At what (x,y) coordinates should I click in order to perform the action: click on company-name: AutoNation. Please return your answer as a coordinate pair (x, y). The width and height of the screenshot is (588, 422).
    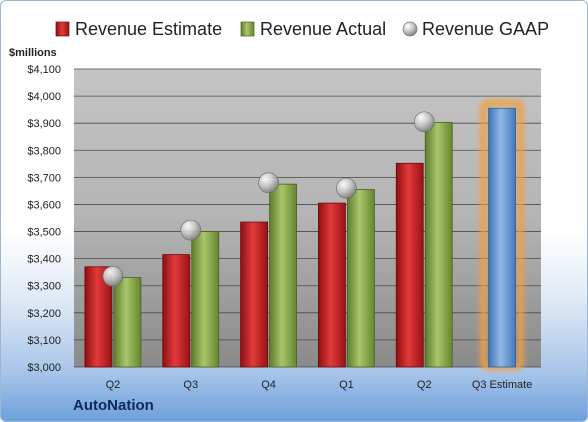
    Looking at the image, I should click on (113, 405).